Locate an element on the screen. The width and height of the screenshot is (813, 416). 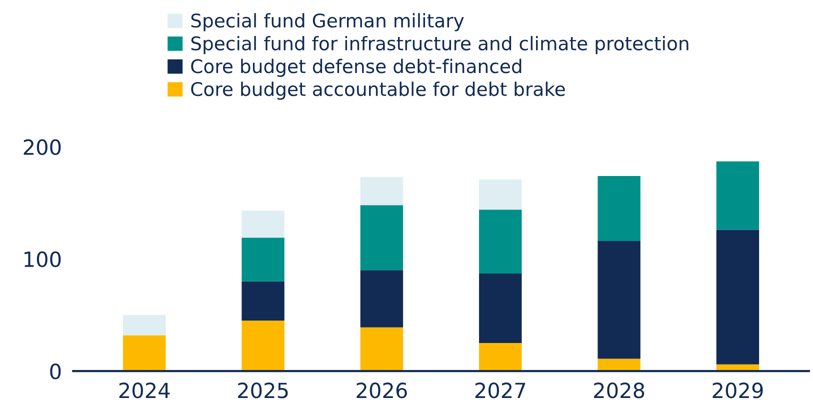
x-tick-label: 2029 is located at coordinates (737, 390).